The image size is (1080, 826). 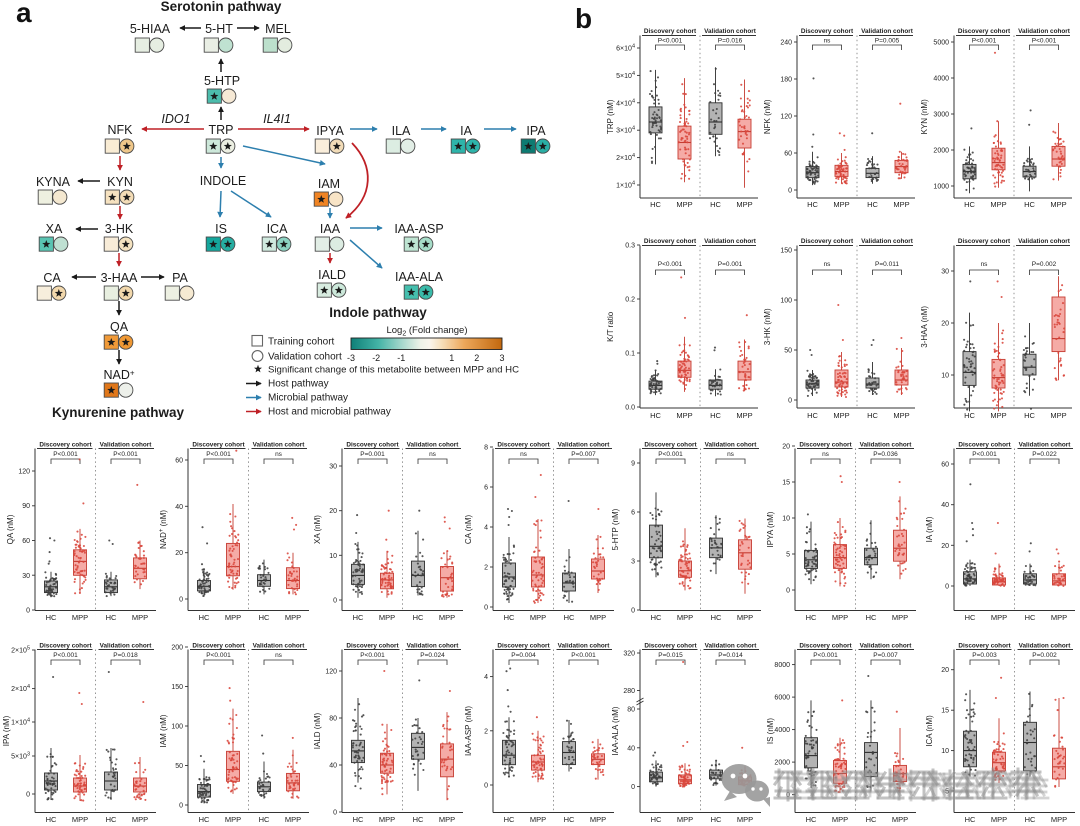 I want to click on svg-text: P=0.016, so click(x=730, y=41).